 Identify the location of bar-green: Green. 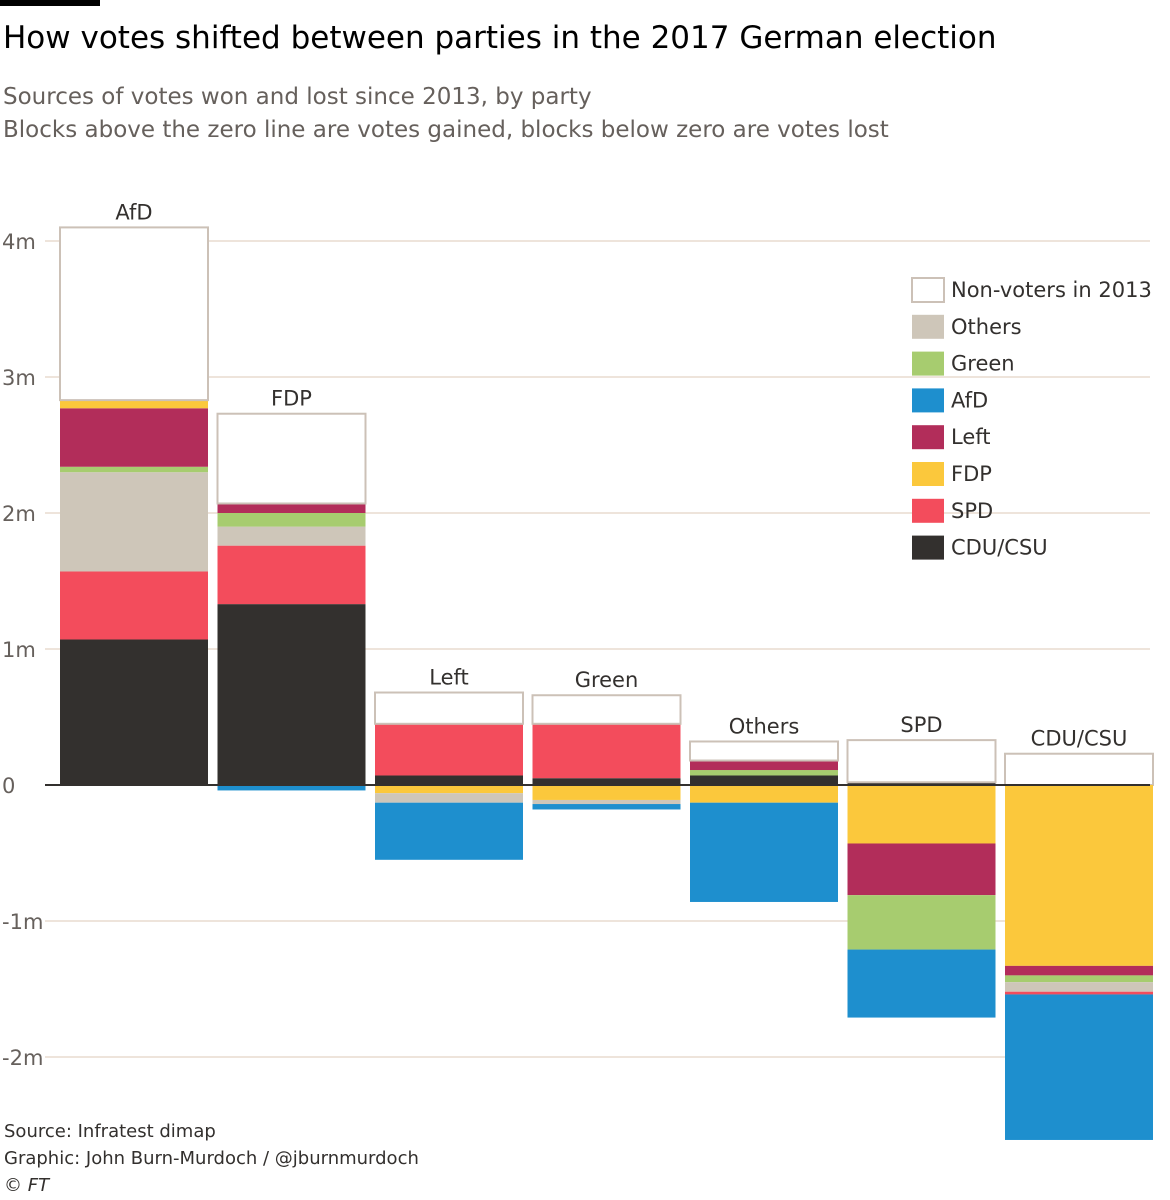
(606, 739).